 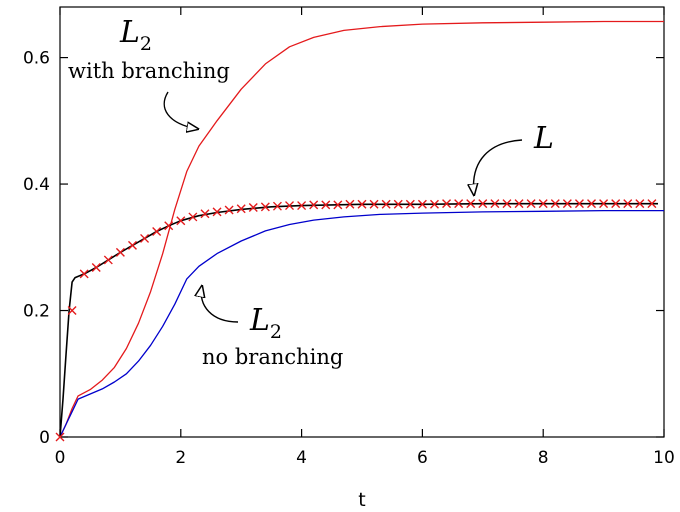 I want to click on y-tick-label: 0.6, so click(x=36, y=59).